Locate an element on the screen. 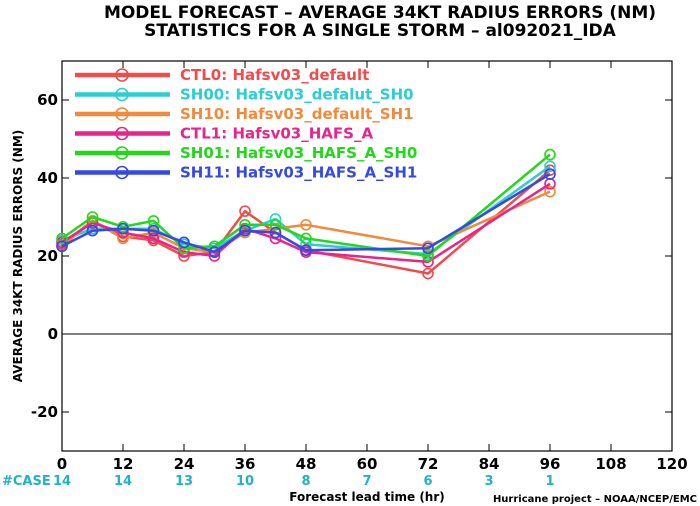 The height and width of the screenshot is (506, 700). x-axis-label: Forecast lead time (hr) is located at coordinates (367, 497).